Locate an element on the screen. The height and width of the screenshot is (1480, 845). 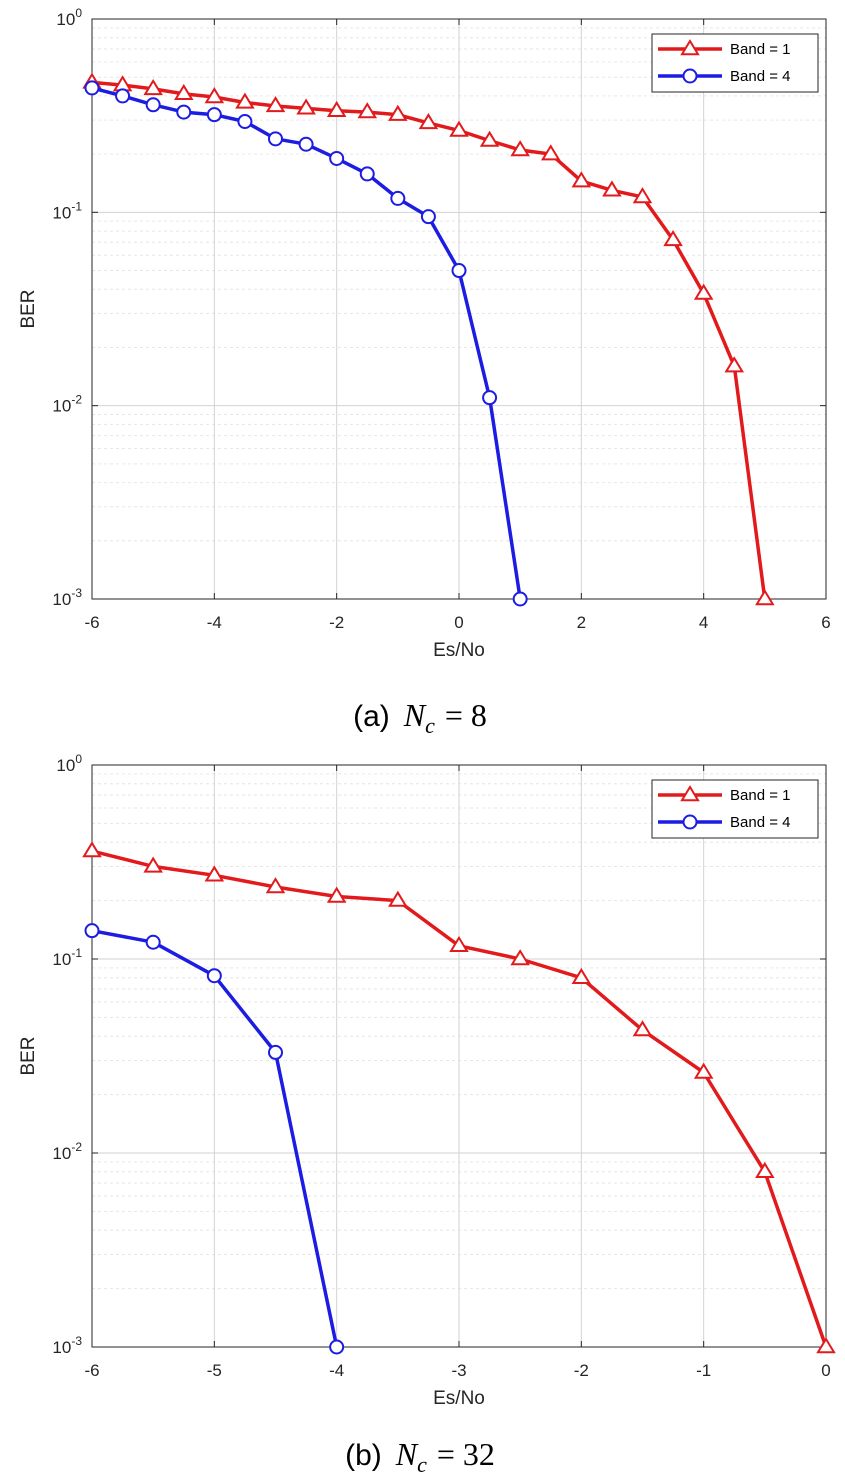
caption-value: = 32 is located at coordinates (466, 1454).